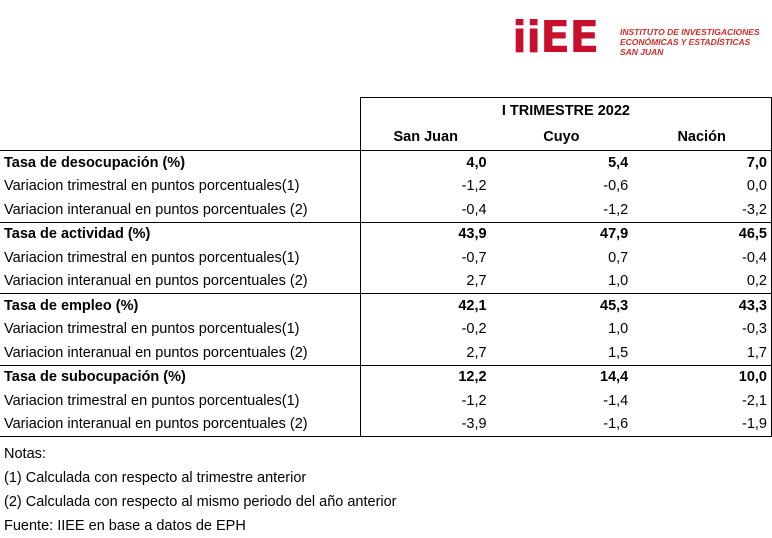 The image size is (772, 538). What do you see at coordinates (561, 424) in the screenshot?
I see `cell-value: -1,6` at bounding box center [561, 424].